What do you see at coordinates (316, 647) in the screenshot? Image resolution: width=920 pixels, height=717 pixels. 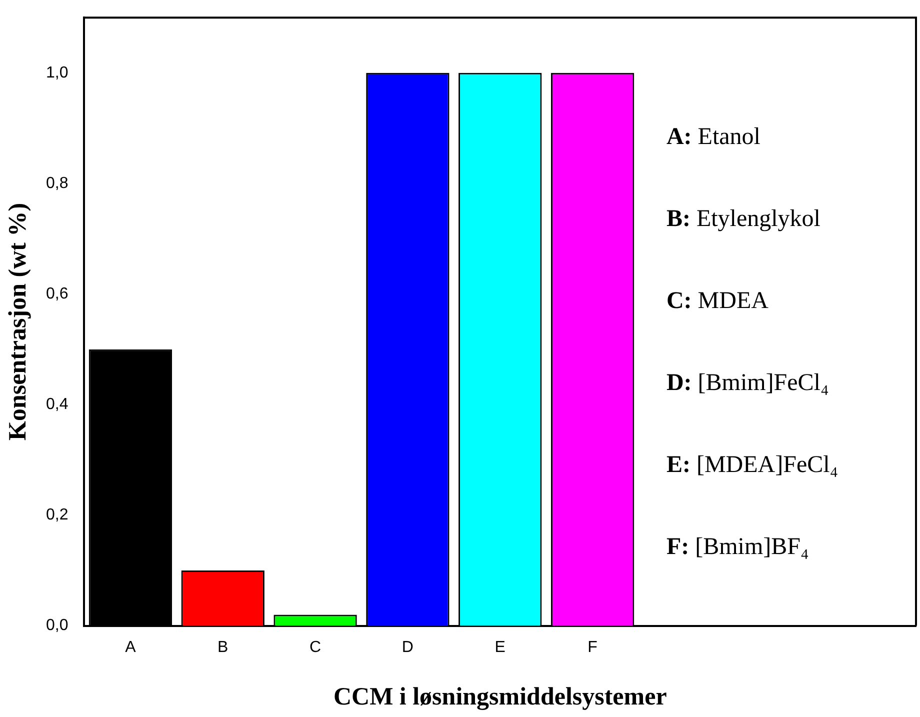 I see `x-tick-label: C` at bounding box center [316, 647].